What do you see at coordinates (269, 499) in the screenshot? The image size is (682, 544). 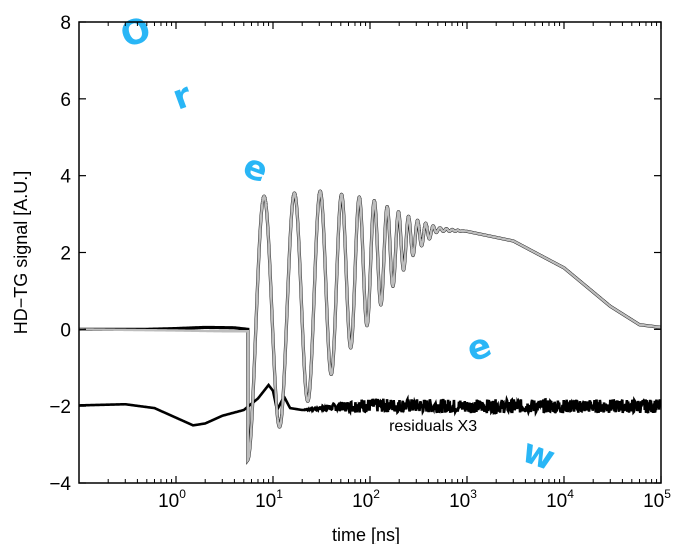 I see `x-tick-label: 10¹` at bounding box center [269, 499].